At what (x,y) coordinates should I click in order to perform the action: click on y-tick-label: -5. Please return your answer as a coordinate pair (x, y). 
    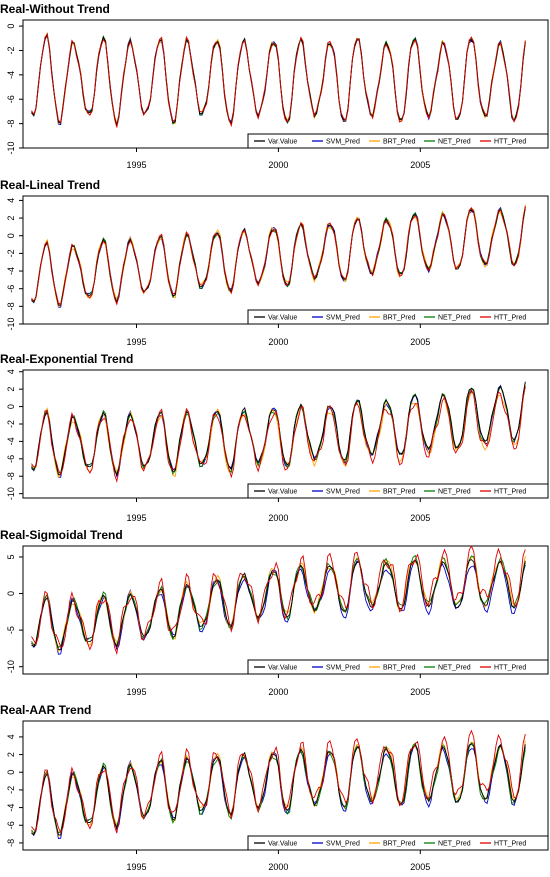
    Looking at the image, I should click on (11, 630).